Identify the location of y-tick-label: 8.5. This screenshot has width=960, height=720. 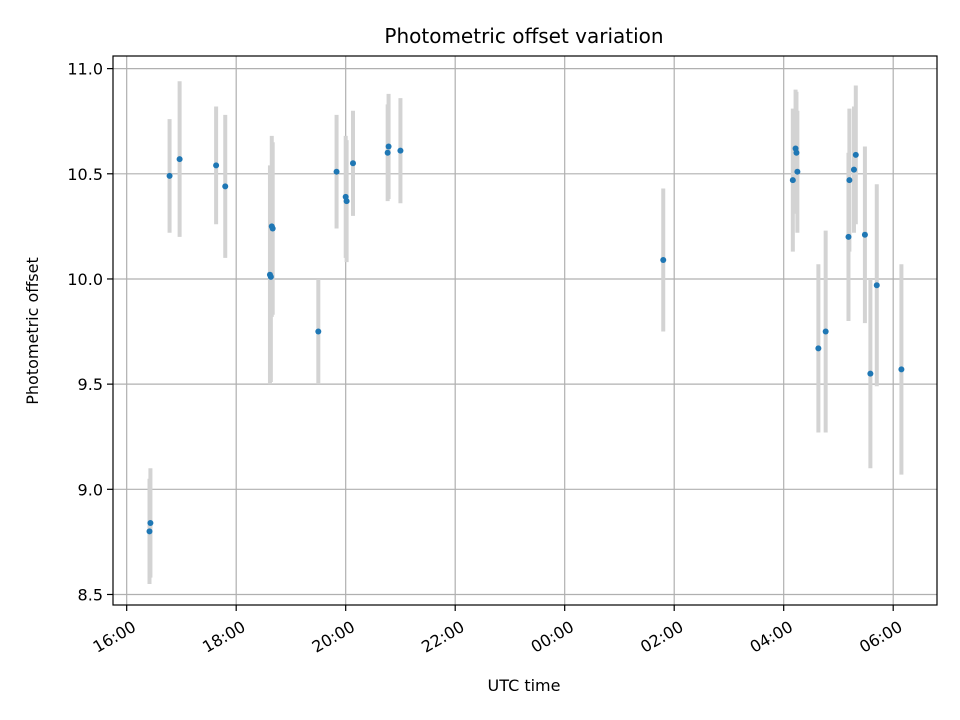
(90, 594).